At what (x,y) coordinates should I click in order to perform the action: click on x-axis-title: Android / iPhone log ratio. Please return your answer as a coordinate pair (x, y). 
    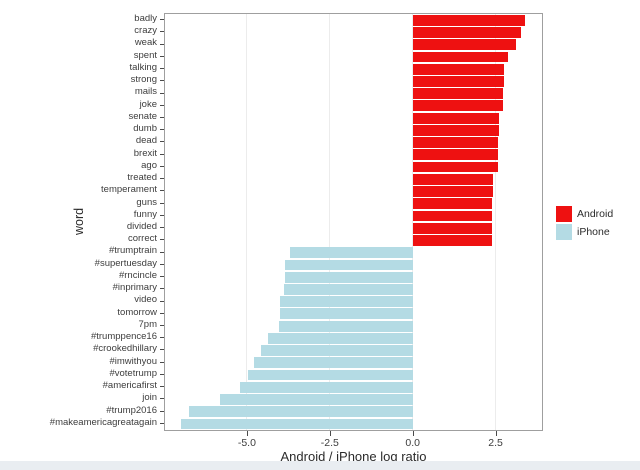
    Looking at the image, I should click on (353, 456).